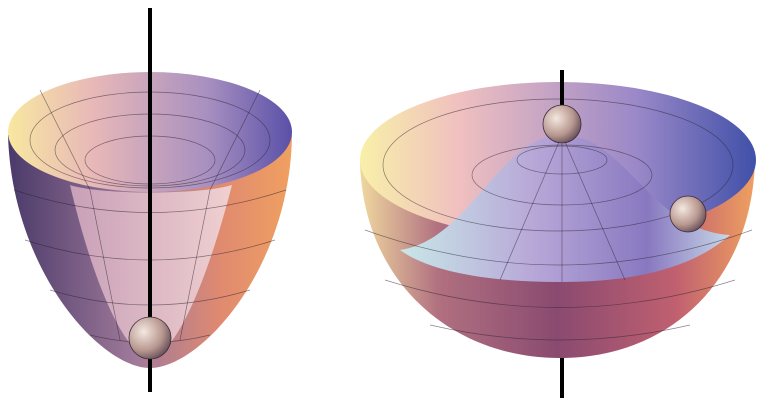 The height and width of the screenshot is (398, 760). What do you see at coordinates (688, 214) in the screenshot?
I see `ball-trough` at bounding box center [688, 214].